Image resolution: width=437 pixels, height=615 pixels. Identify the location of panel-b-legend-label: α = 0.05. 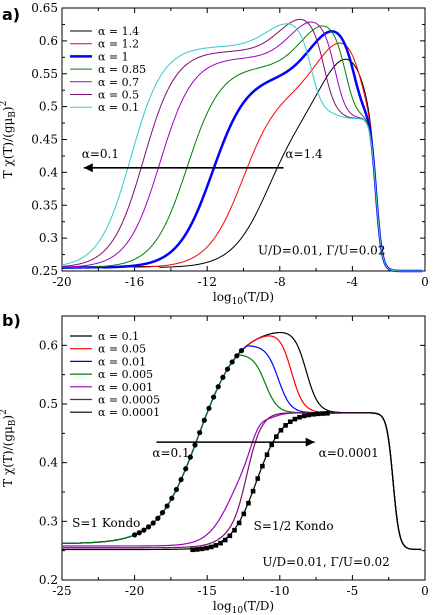
(122, 349).